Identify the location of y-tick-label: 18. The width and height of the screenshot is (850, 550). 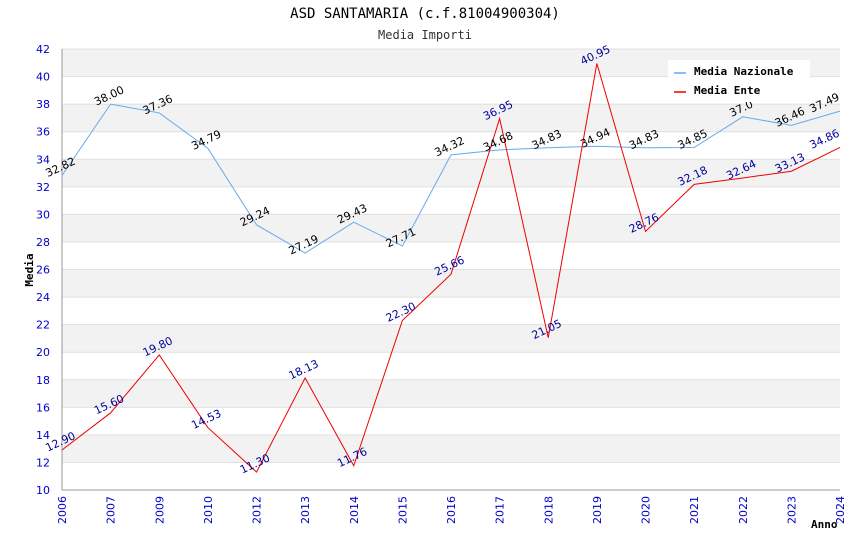
(43, 380).